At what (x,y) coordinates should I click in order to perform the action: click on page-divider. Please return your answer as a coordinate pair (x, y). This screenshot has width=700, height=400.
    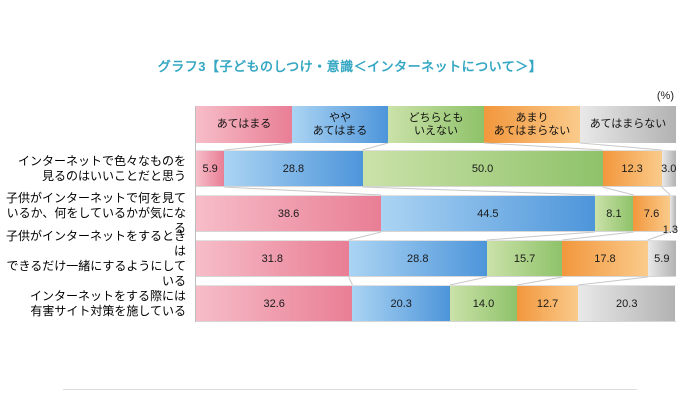
    Looking at the image, I should click on (350, 389).